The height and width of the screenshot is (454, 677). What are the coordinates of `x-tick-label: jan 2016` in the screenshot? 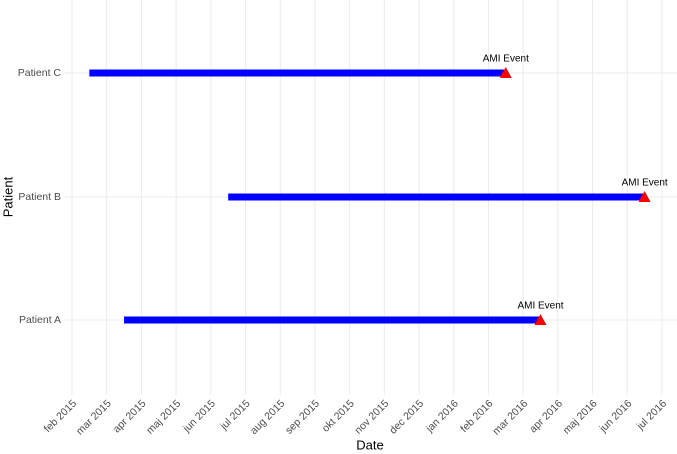 It's located at (442, 416).